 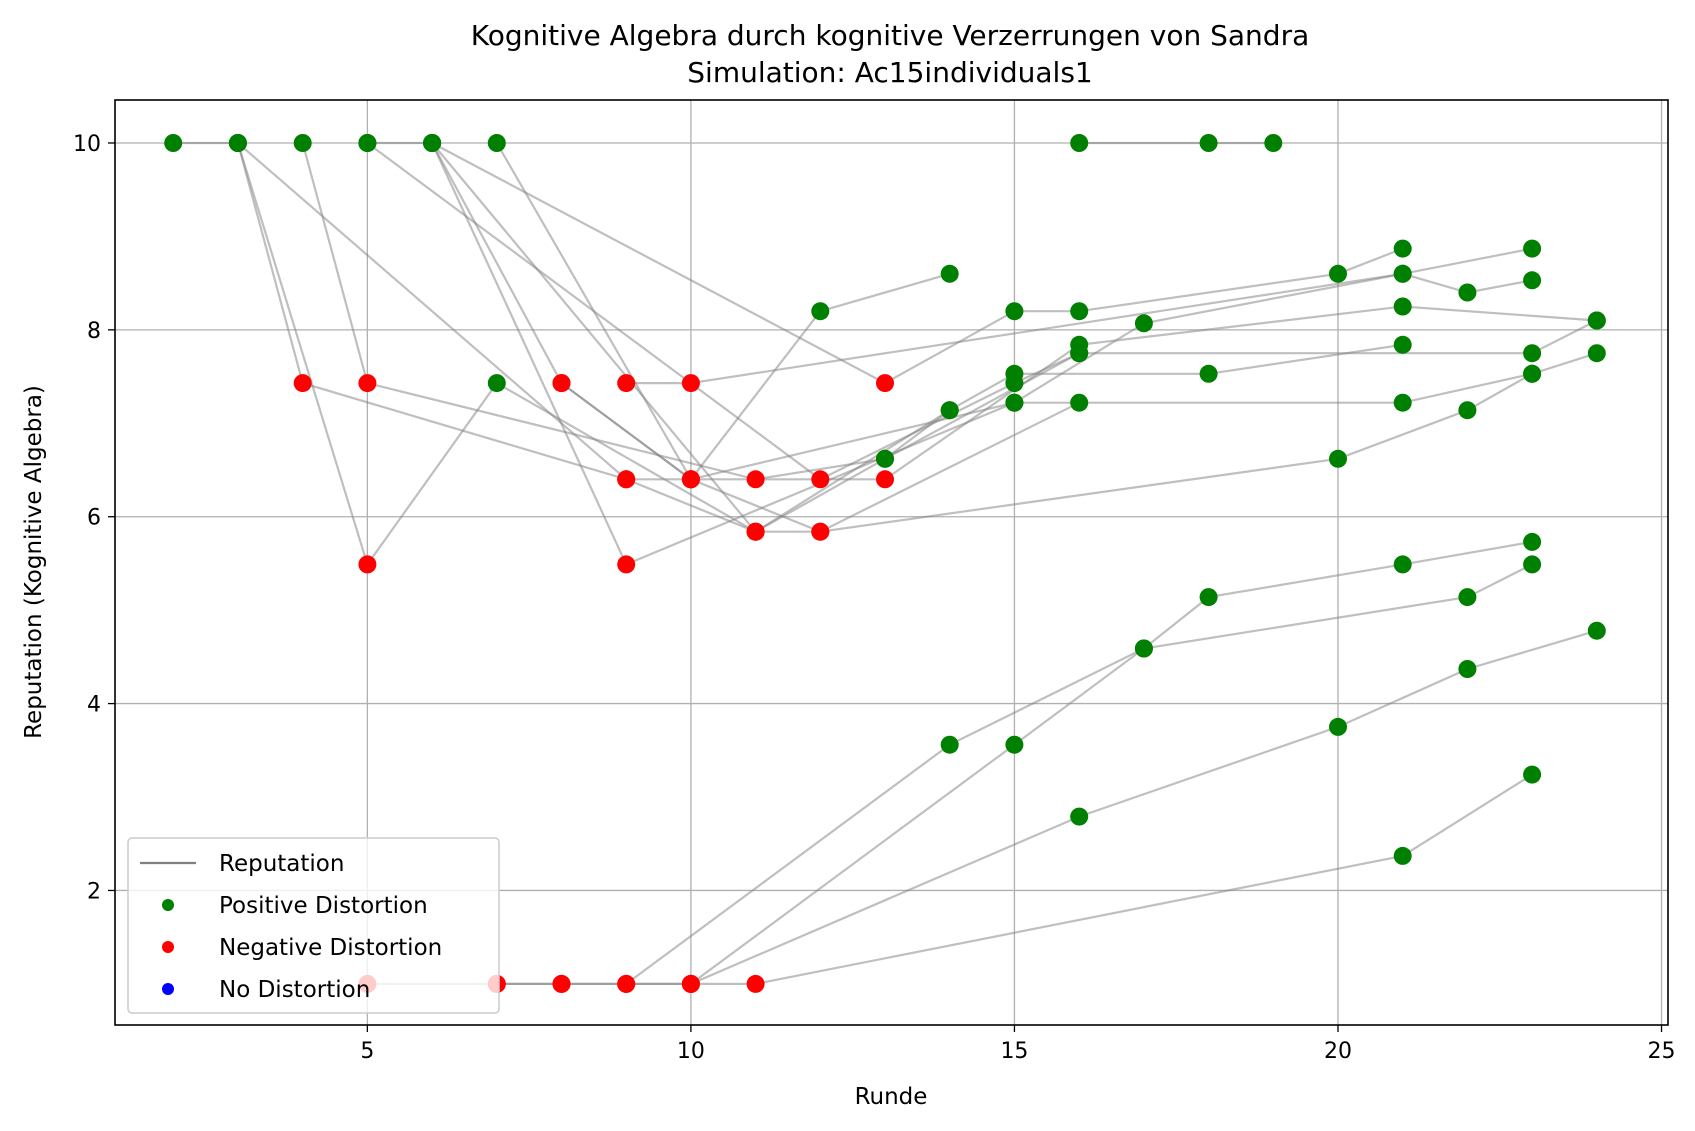 I want to click on y-tick-label: 10, so click(x=87, y=144).